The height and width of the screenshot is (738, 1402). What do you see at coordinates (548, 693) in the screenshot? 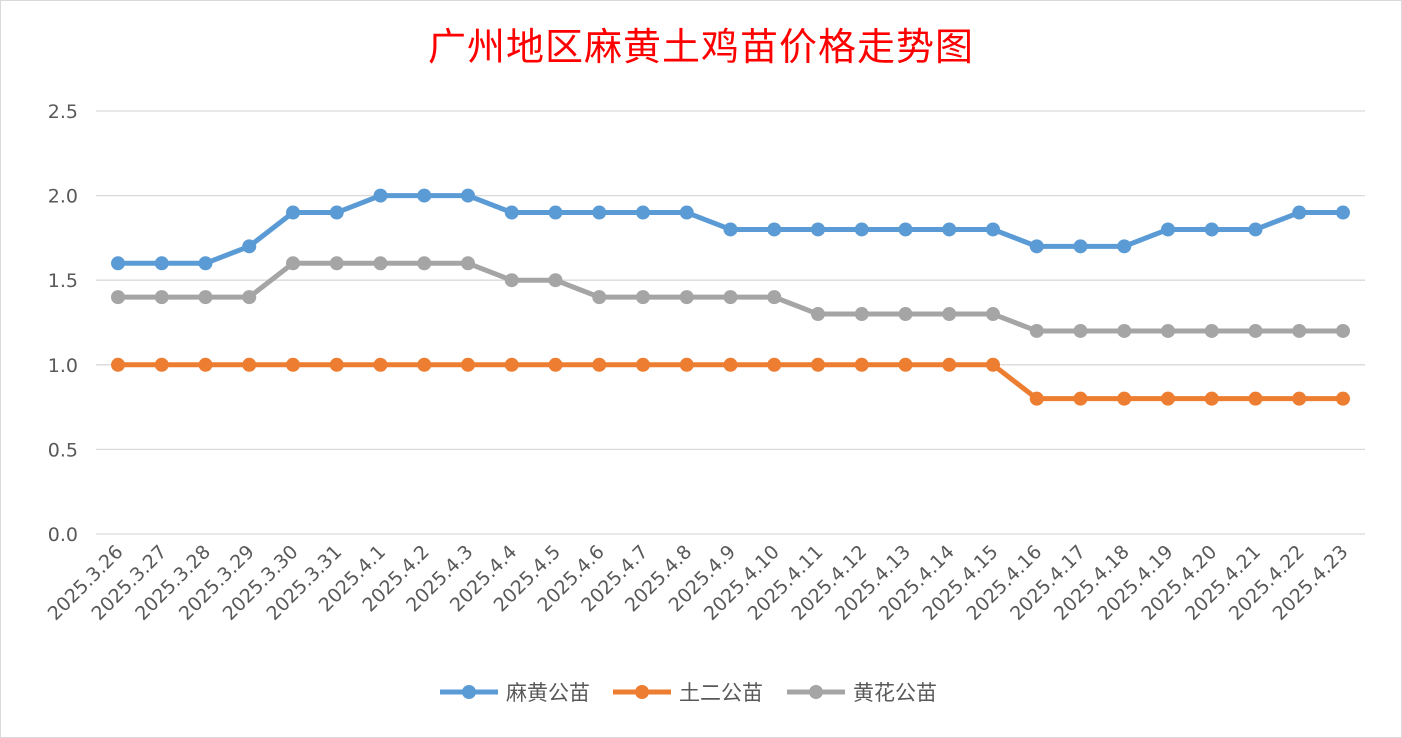
I see `legend-label: 麻黄公苗` at bounding box center [548, 693].